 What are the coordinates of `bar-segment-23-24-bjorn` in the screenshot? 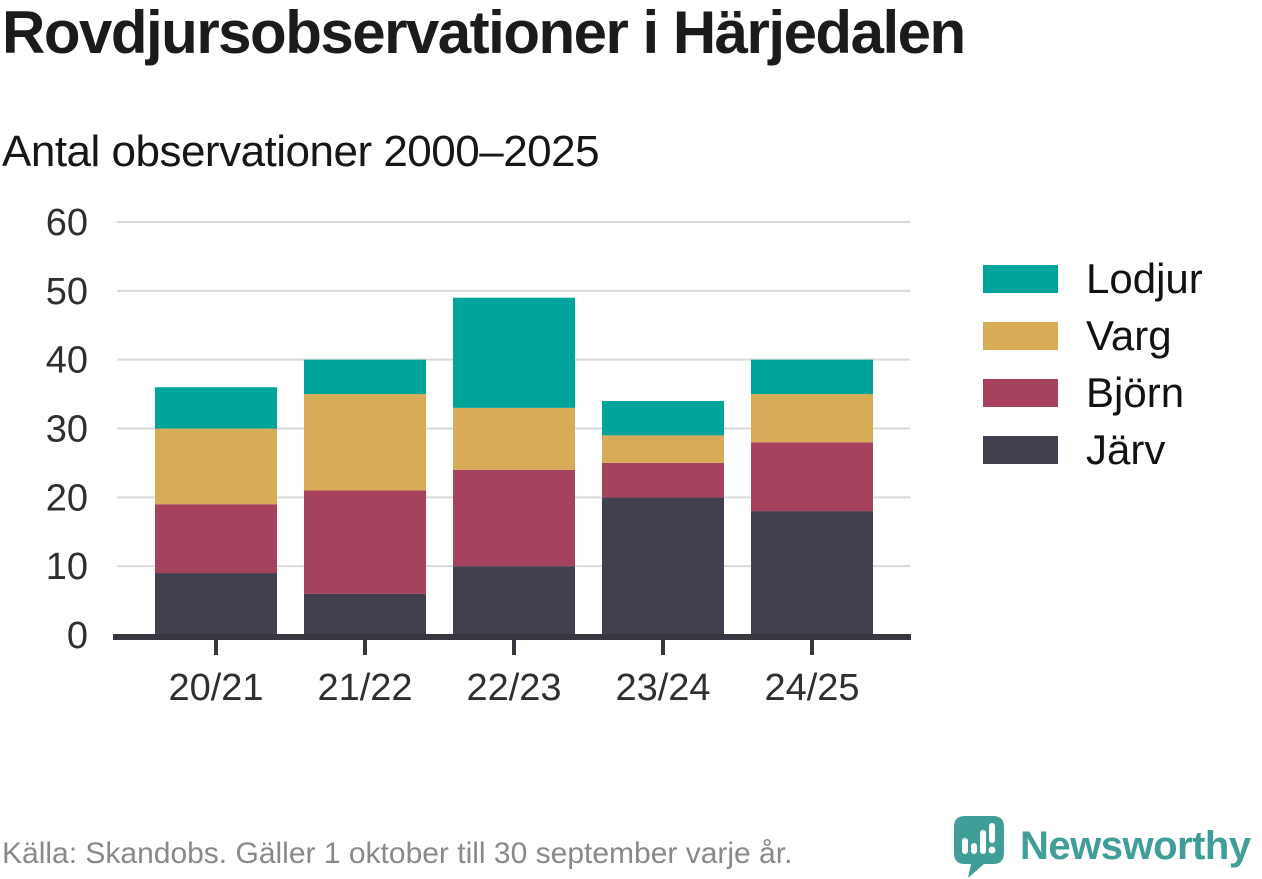 It's located at (663, 480).